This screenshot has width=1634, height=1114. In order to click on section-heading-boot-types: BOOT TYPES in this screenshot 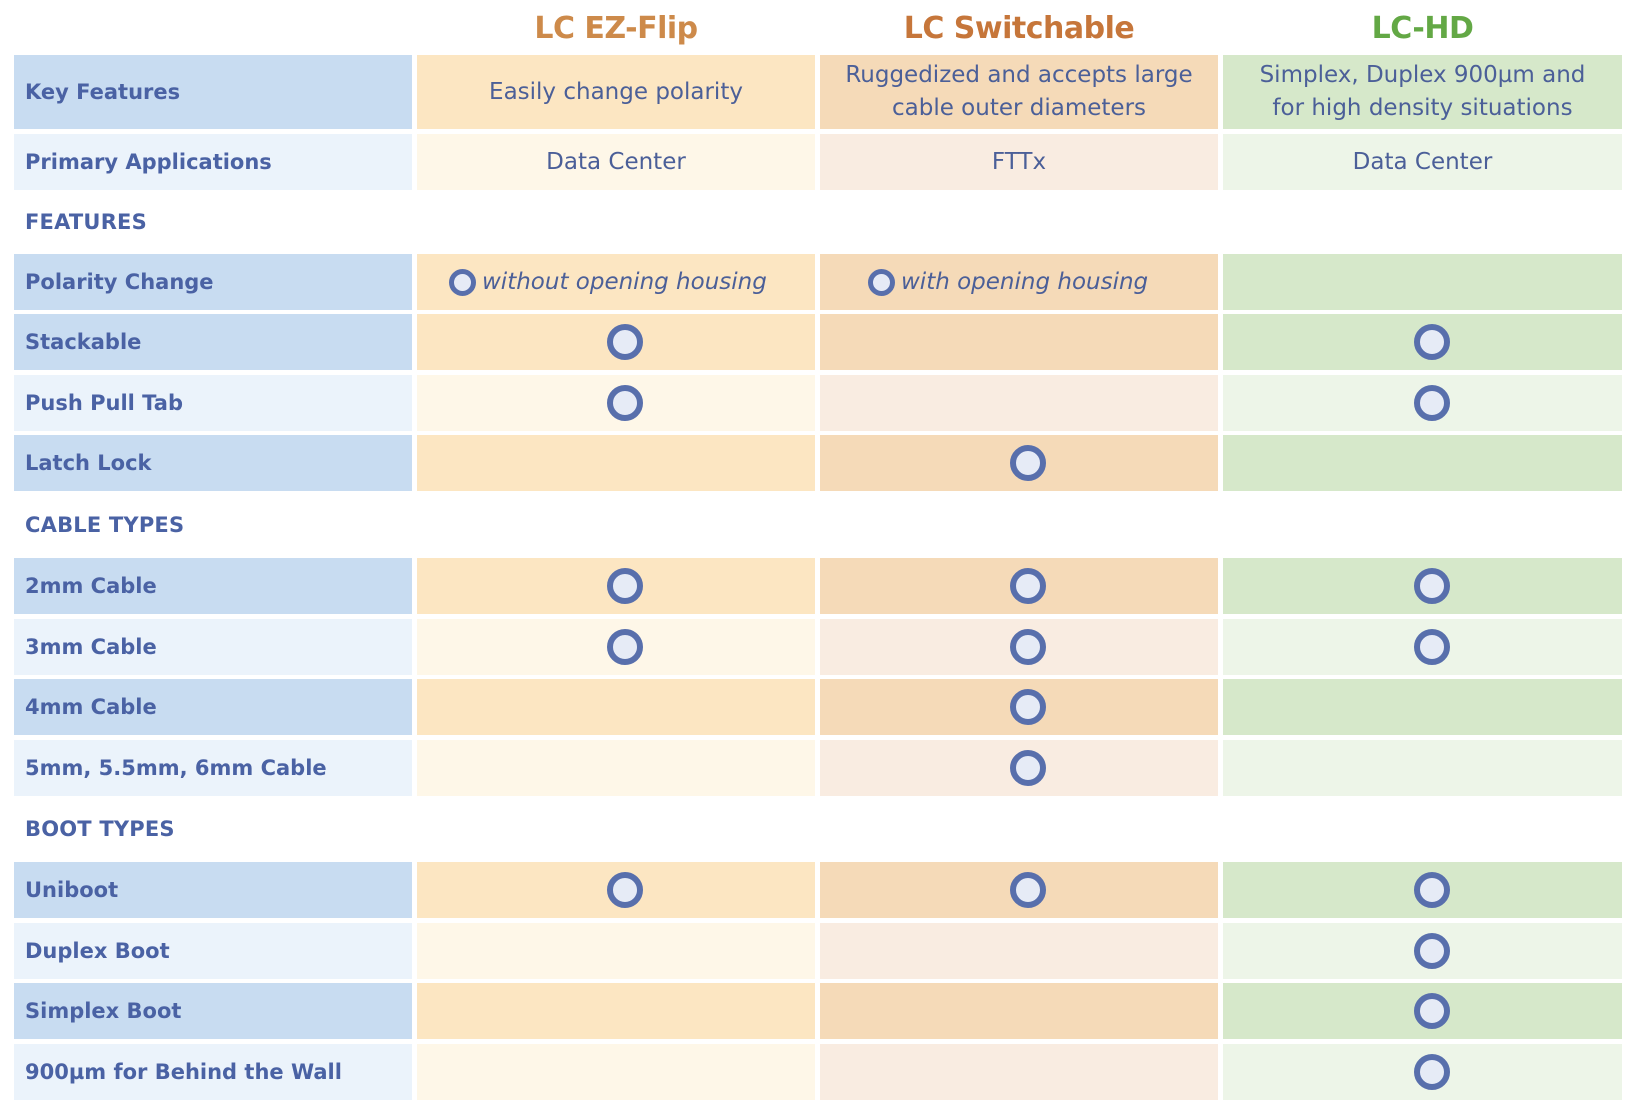, I will do `click(100, 829)`.